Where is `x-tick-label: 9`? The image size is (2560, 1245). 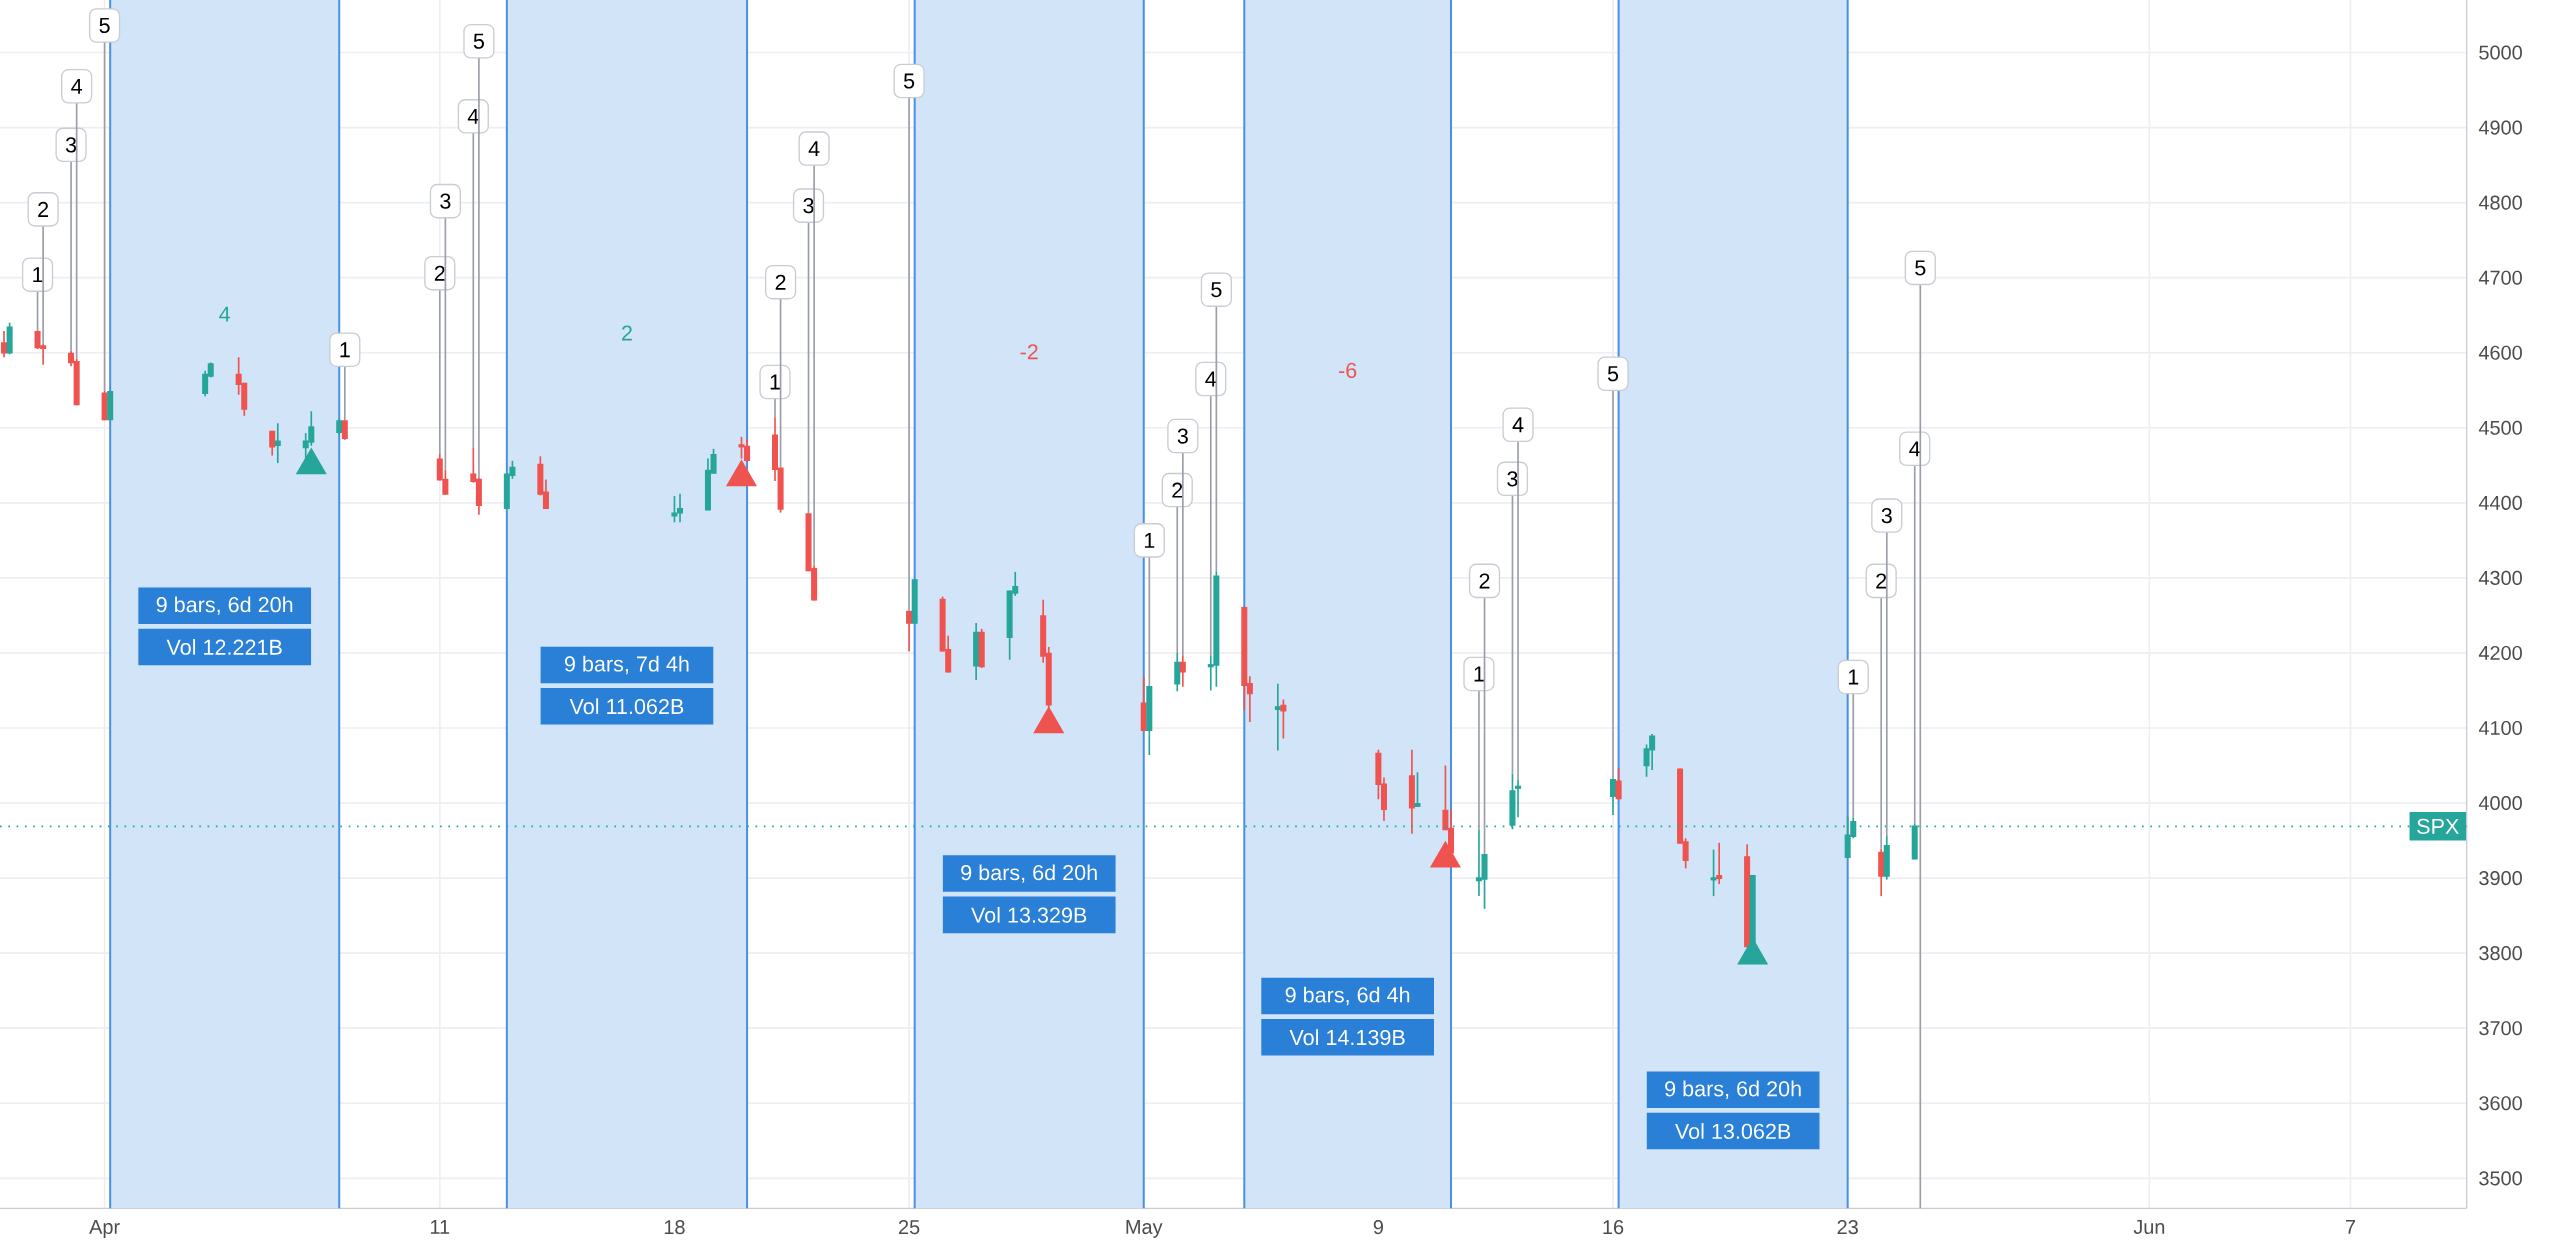
x-tick-label: 9 is located at coordinates (1378, 1227).